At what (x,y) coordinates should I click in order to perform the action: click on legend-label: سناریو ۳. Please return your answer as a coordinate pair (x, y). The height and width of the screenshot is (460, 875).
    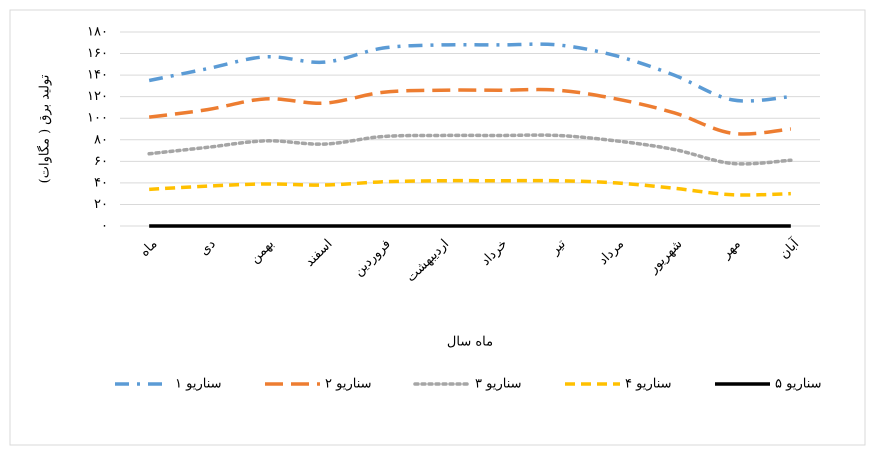
    Looking at the image, I should click on (498, 384).